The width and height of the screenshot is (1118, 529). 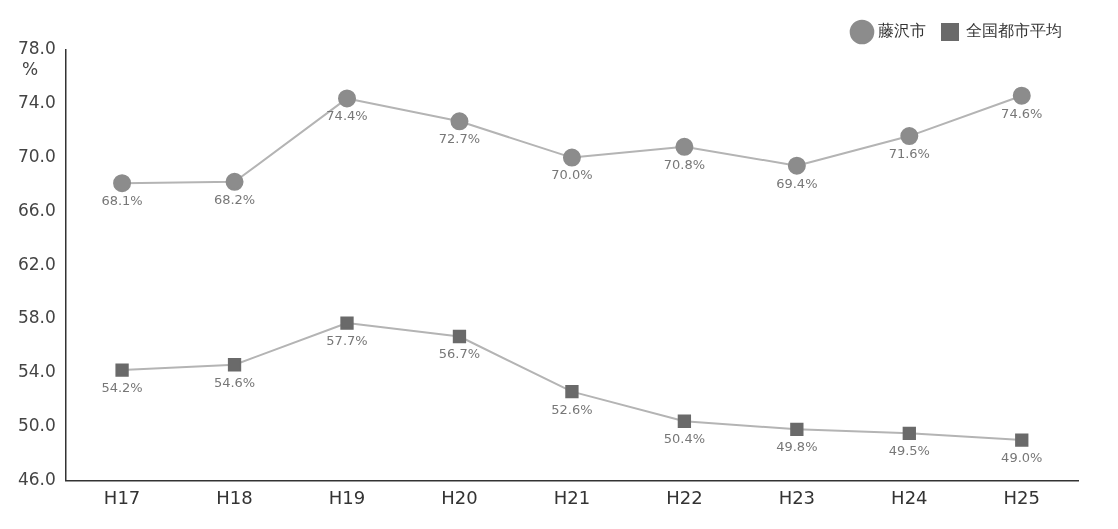 What do you see at coordinates (234, 497) in the screenshot?
I see `x-tick-label: H18` at bounding box center [234, 497].